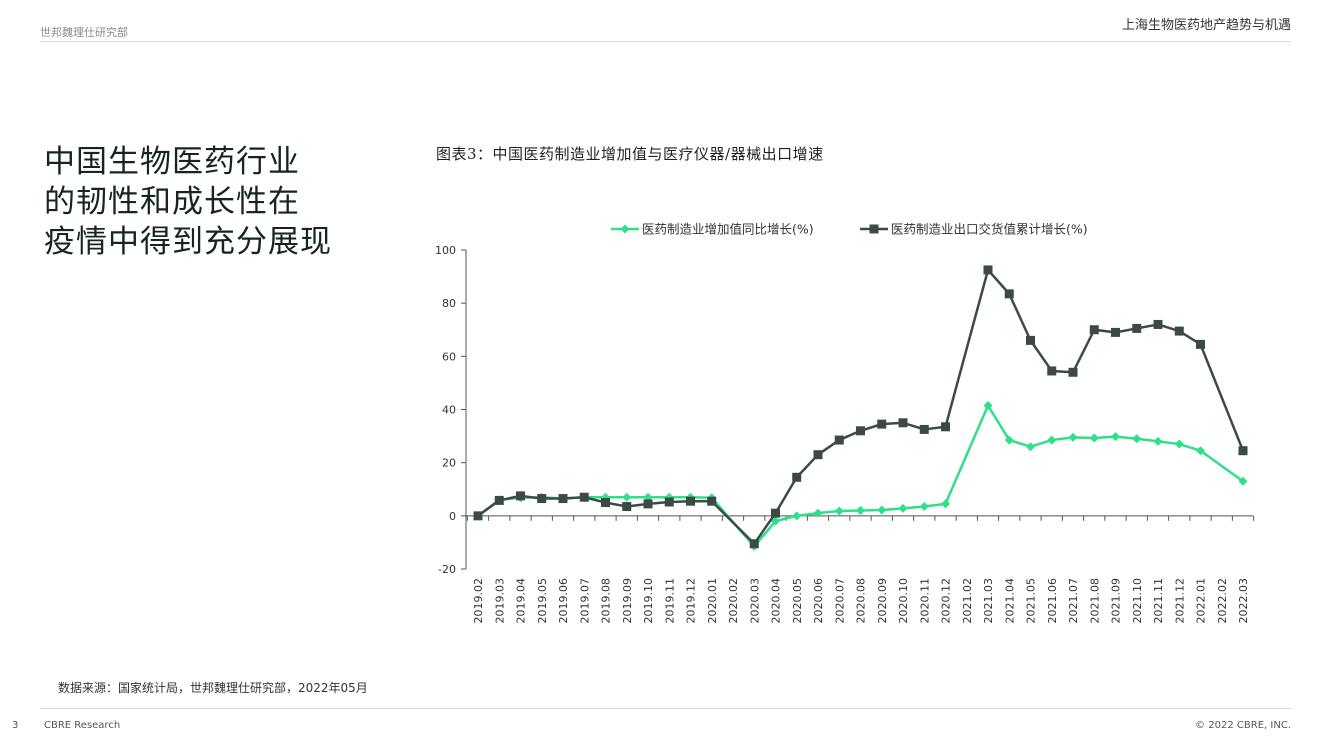  I want to click on y-tick-label: 0, so click(452, 516).